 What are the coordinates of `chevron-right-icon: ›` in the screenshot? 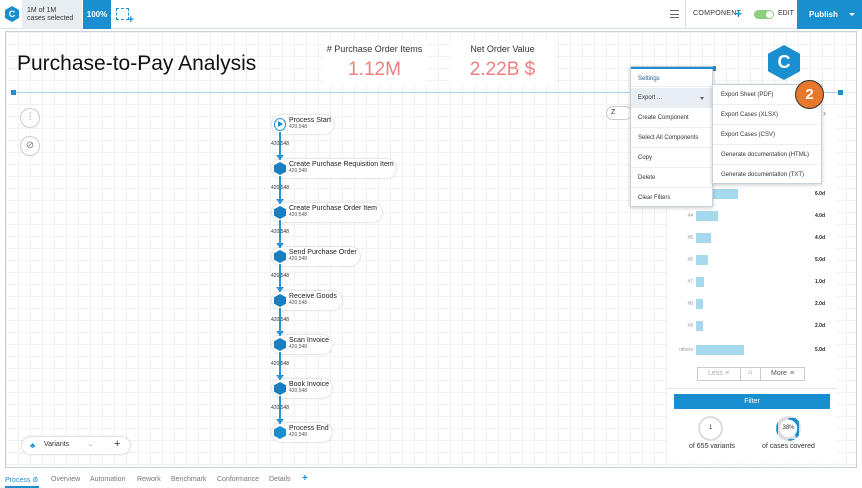 It's located at (824, 113).